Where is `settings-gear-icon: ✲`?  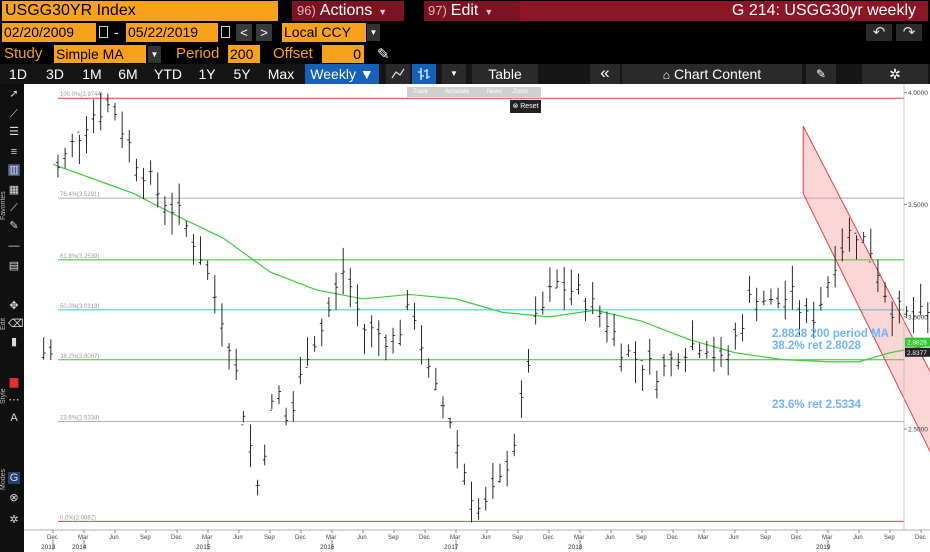 settings-gear-icon: ✲ is located at coordinates (14, 520).